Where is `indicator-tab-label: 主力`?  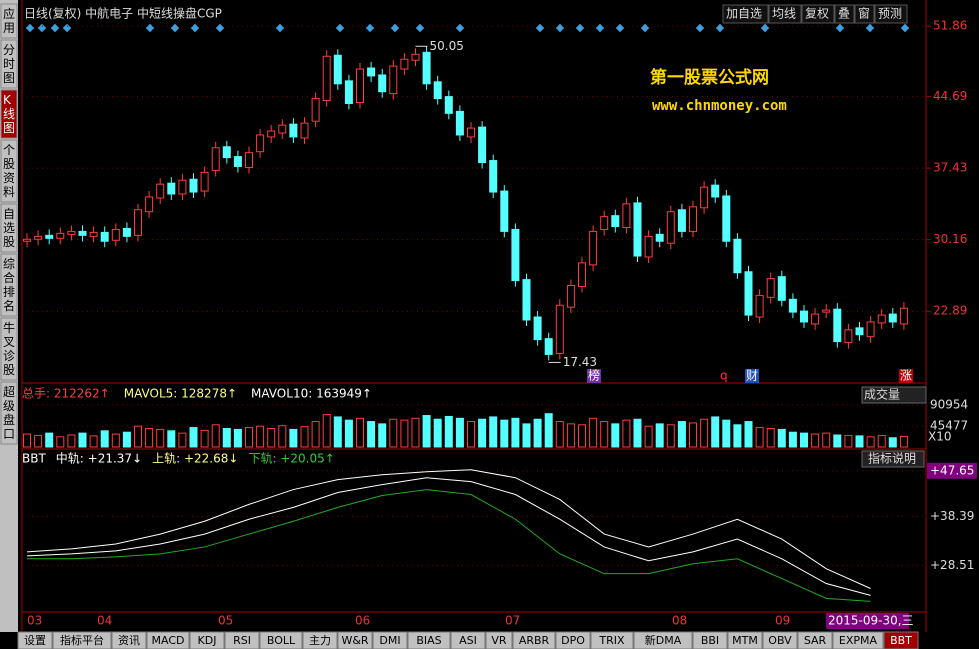
indicator-tab-label: 主力 is located at coordinates (320, 640).